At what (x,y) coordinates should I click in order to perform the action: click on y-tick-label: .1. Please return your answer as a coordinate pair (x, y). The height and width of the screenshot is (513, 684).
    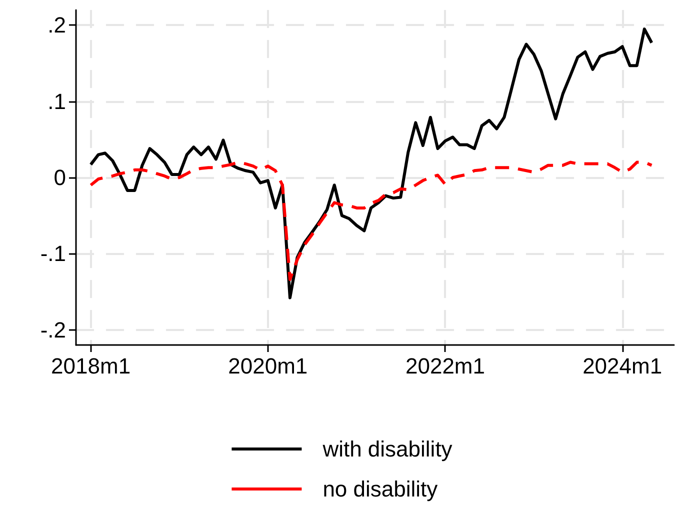
    Looking at the image, I should click on (57, 101).